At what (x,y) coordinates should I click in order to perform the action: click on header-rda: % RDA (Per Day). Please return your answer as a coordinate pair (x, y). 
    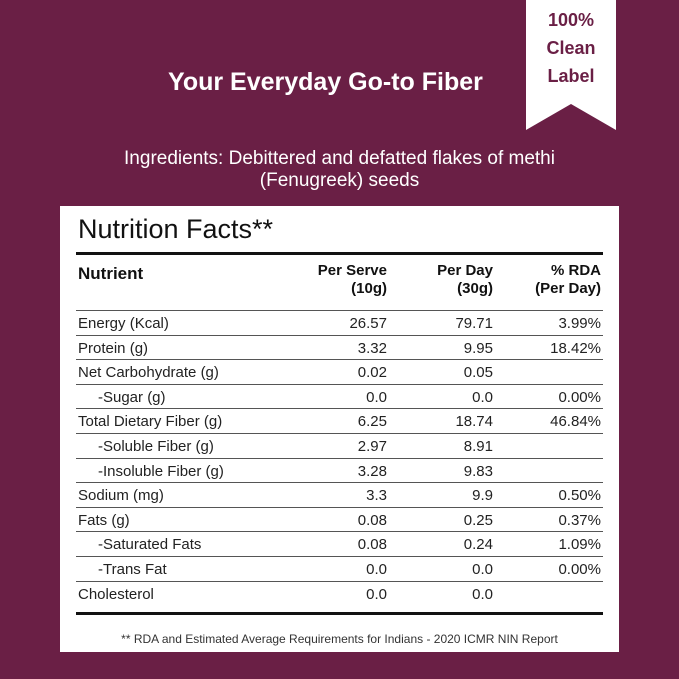
    Looking at the image, I should click on (551, 280).